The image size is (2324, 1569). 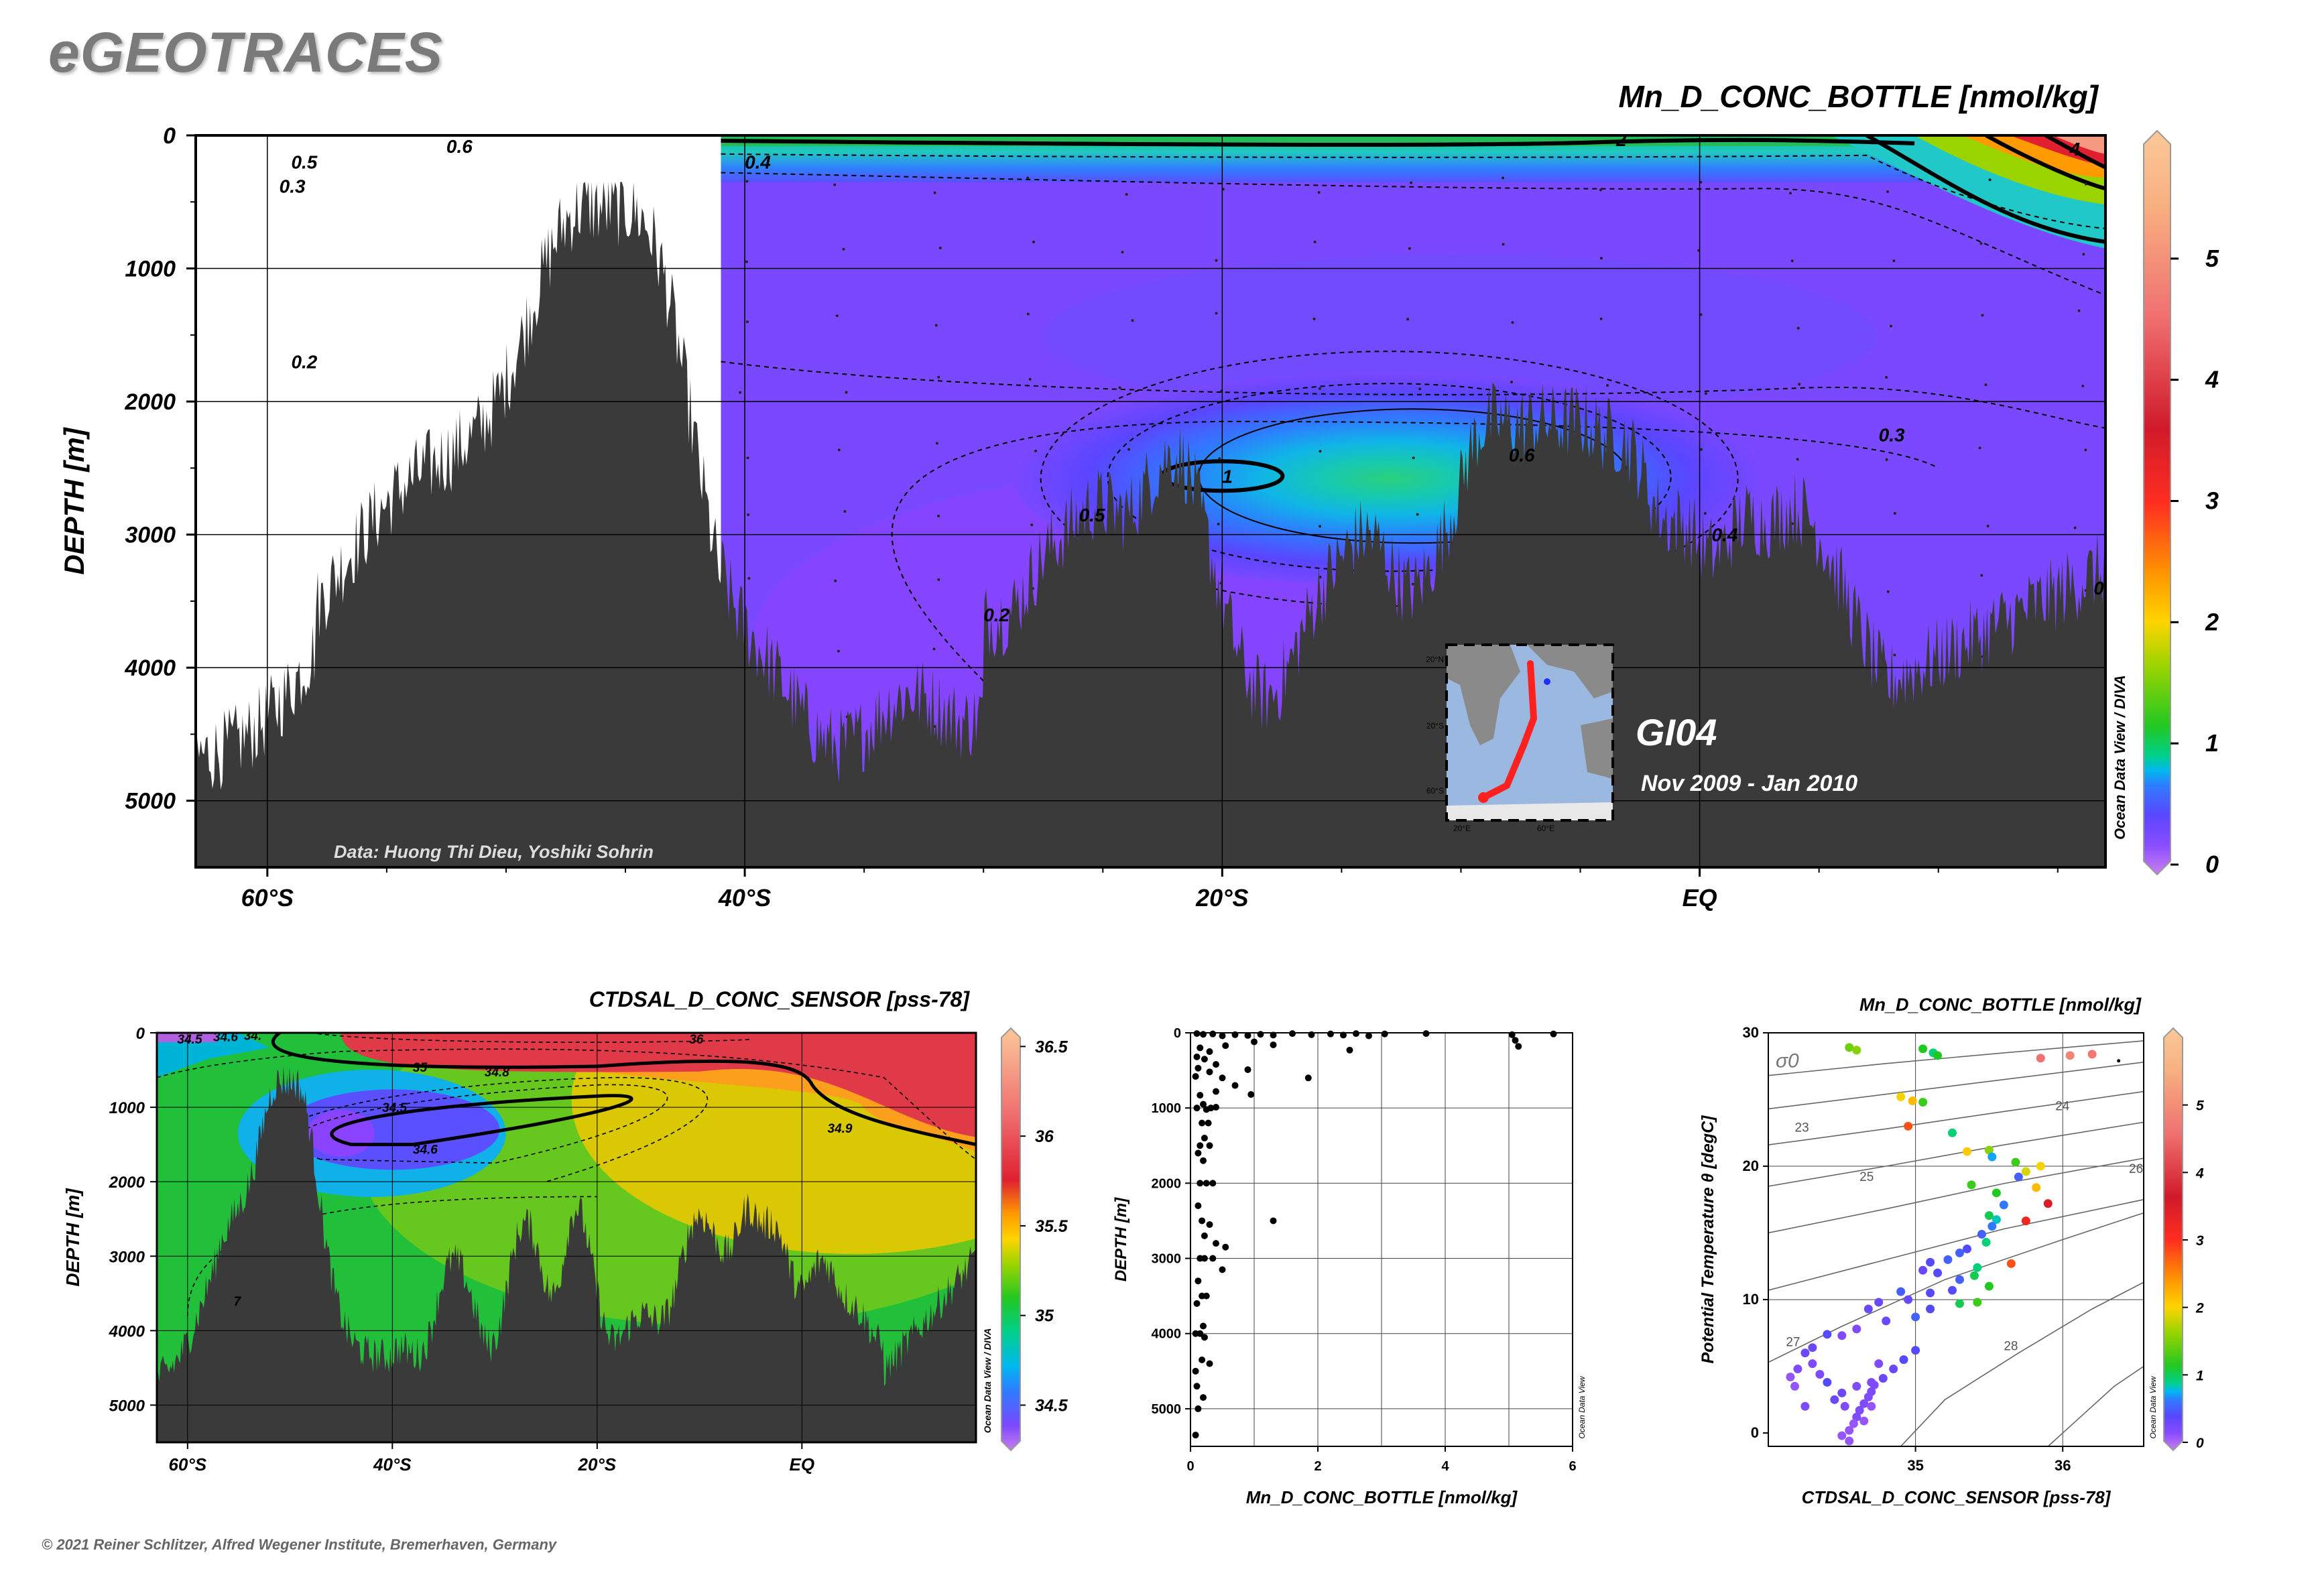 I want to click on inset-lat-label: 20°N, so click(x=1435, y=659).